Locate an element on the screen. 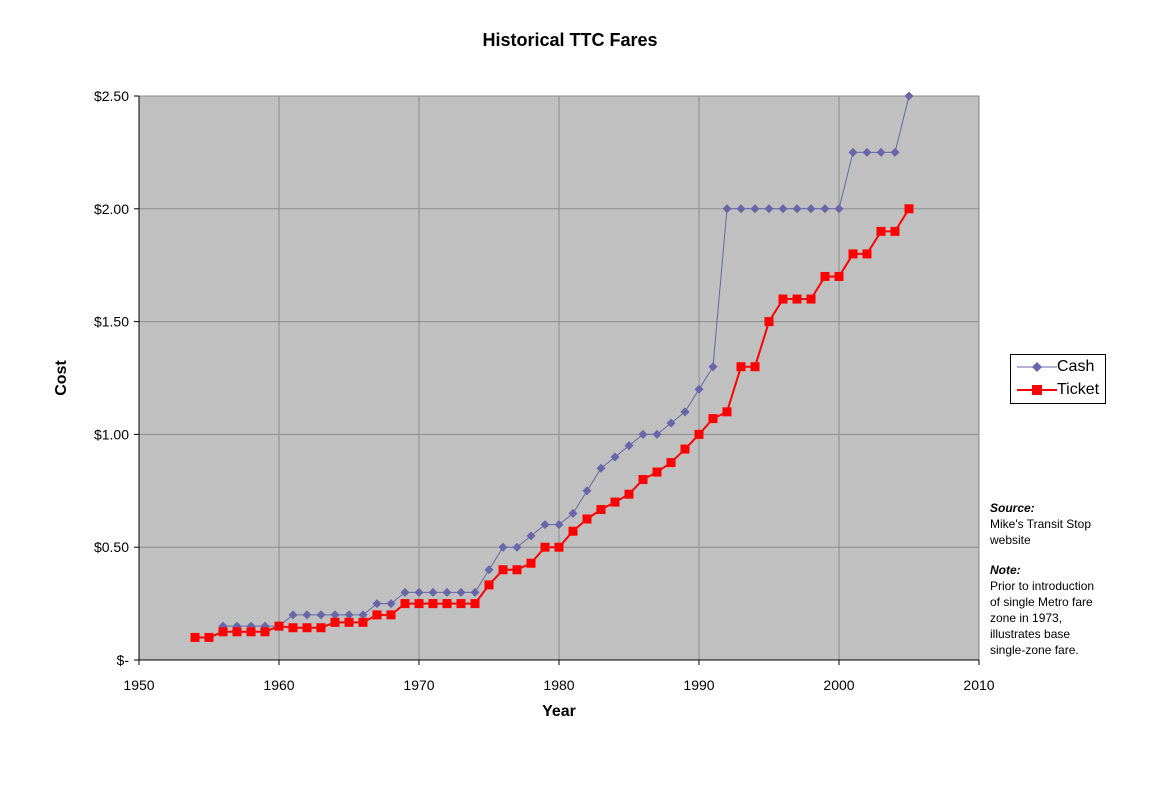 The width and height of the screenshot is (1149, 790). x-tick-label: 1970 is located at coordinates (418, 685).